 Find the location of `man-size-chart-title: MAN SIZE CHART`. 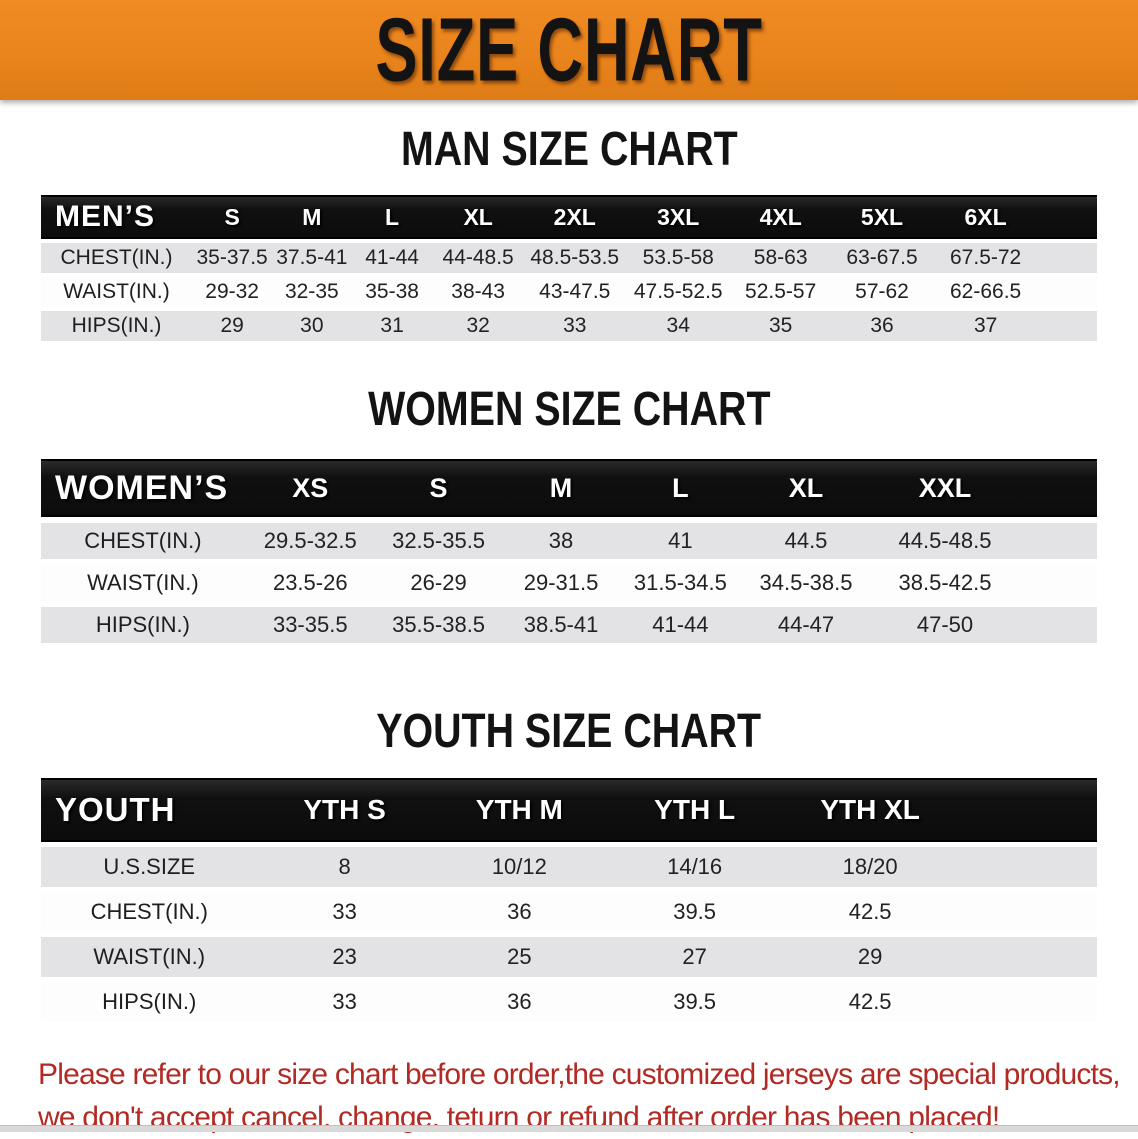

man-size-chart-title: MAN SIZE CHART is located at coordinates (569, 149).